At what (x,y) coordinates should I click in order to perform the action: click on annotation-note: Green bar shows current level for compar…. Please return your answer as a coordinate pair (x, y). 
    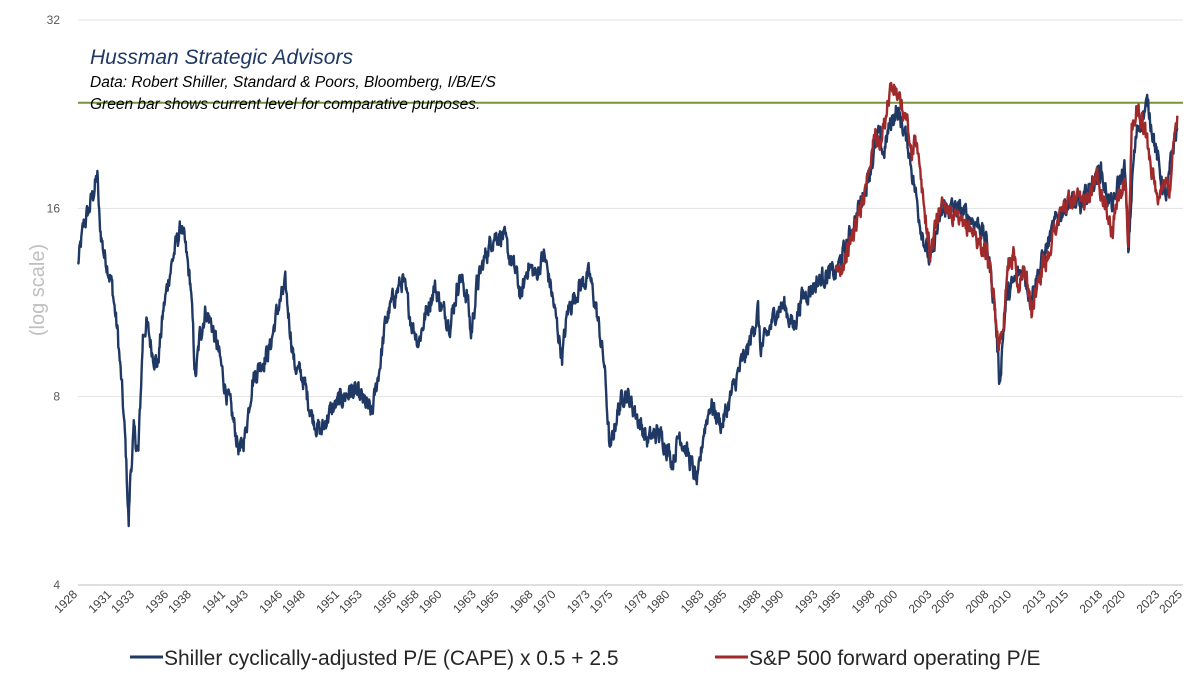
    Looking at the image, I should click on (285, 104).